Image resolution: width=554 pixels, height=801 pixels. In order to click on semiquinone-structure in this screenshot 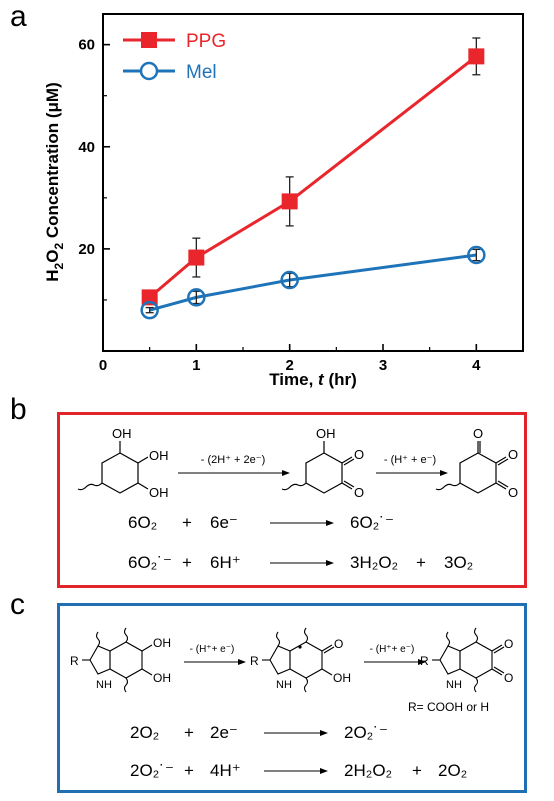, I will do `click(298, 660)`.